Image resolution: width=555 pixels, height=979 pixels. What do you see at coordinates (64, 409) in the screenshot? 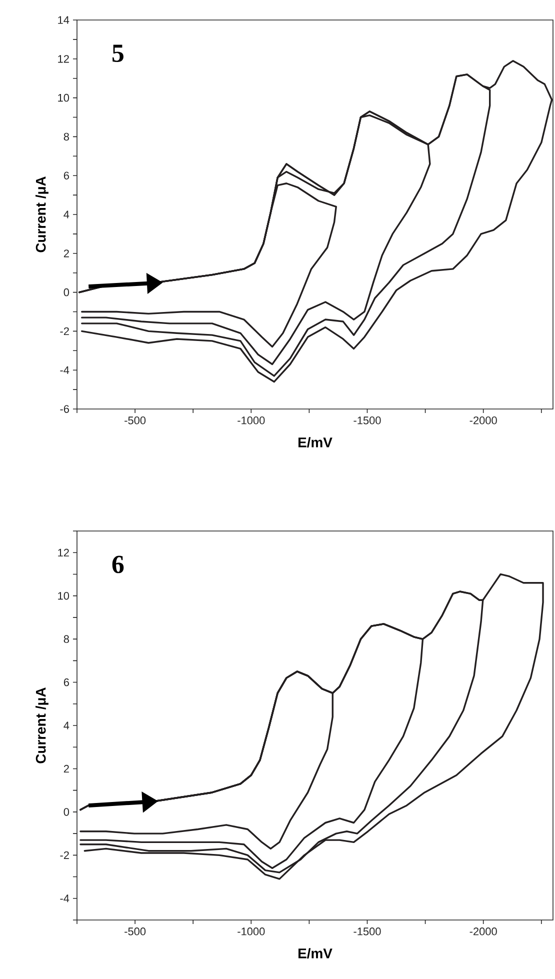
I see `y-tick-label: -6` at bounding box center [64, 409].